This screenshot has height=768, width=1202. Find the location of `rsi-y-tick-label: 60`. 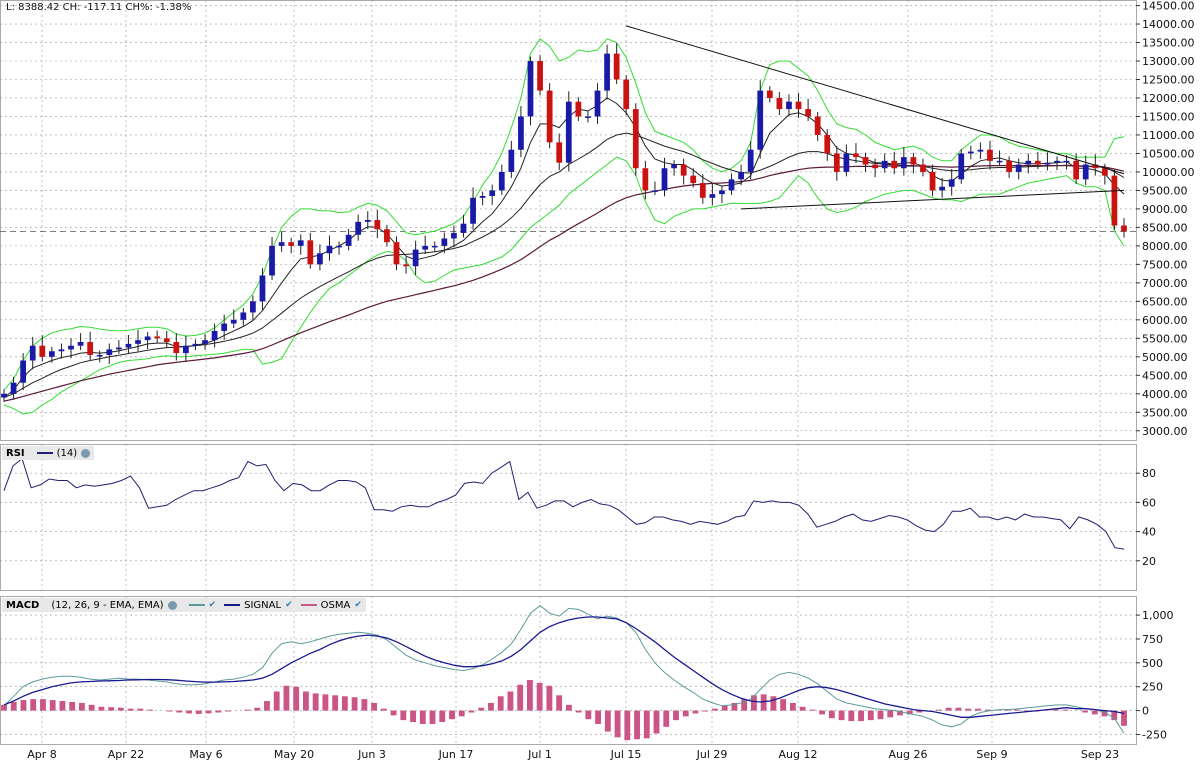

rsi-y-tick-label: 60 is located at coordinates (1149, 502).